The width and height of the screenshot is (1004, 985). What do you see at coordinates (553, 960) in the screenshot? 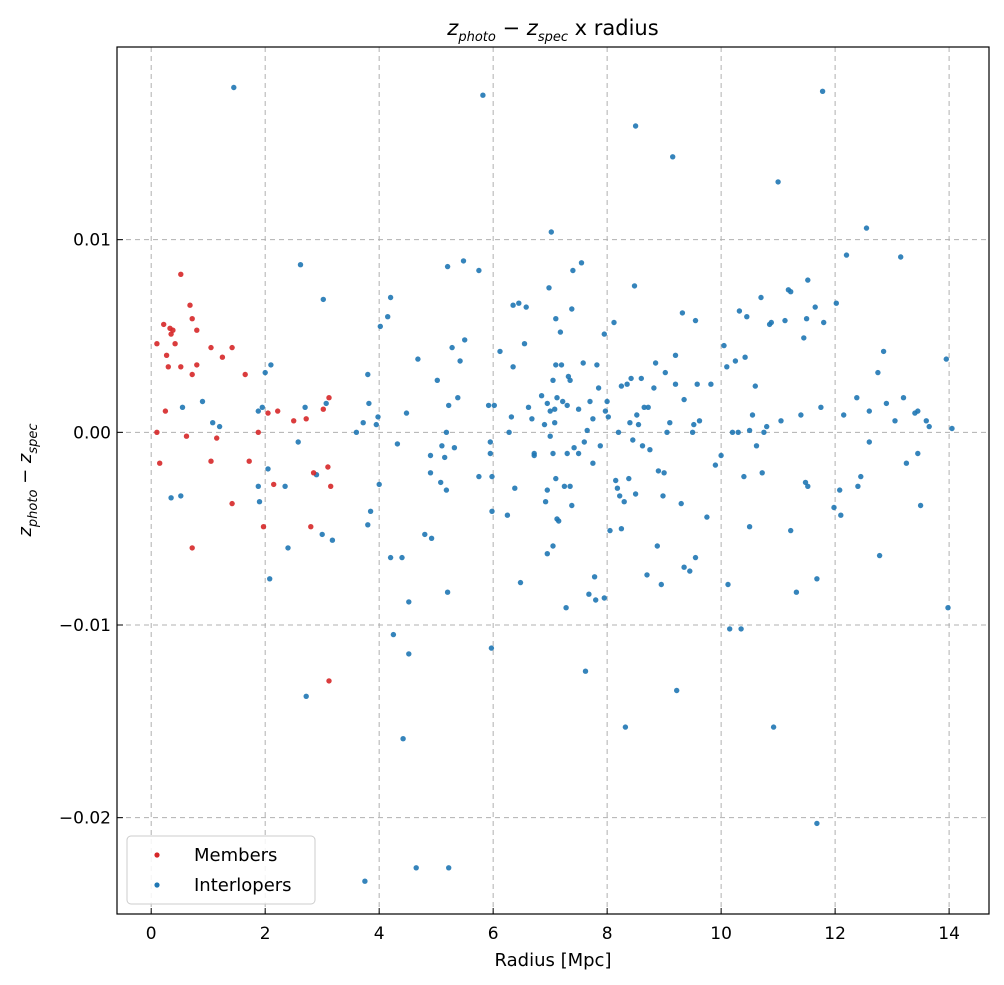
I see `x-axis-label: Radius [Mpc]` at bounding box center [553, 960].